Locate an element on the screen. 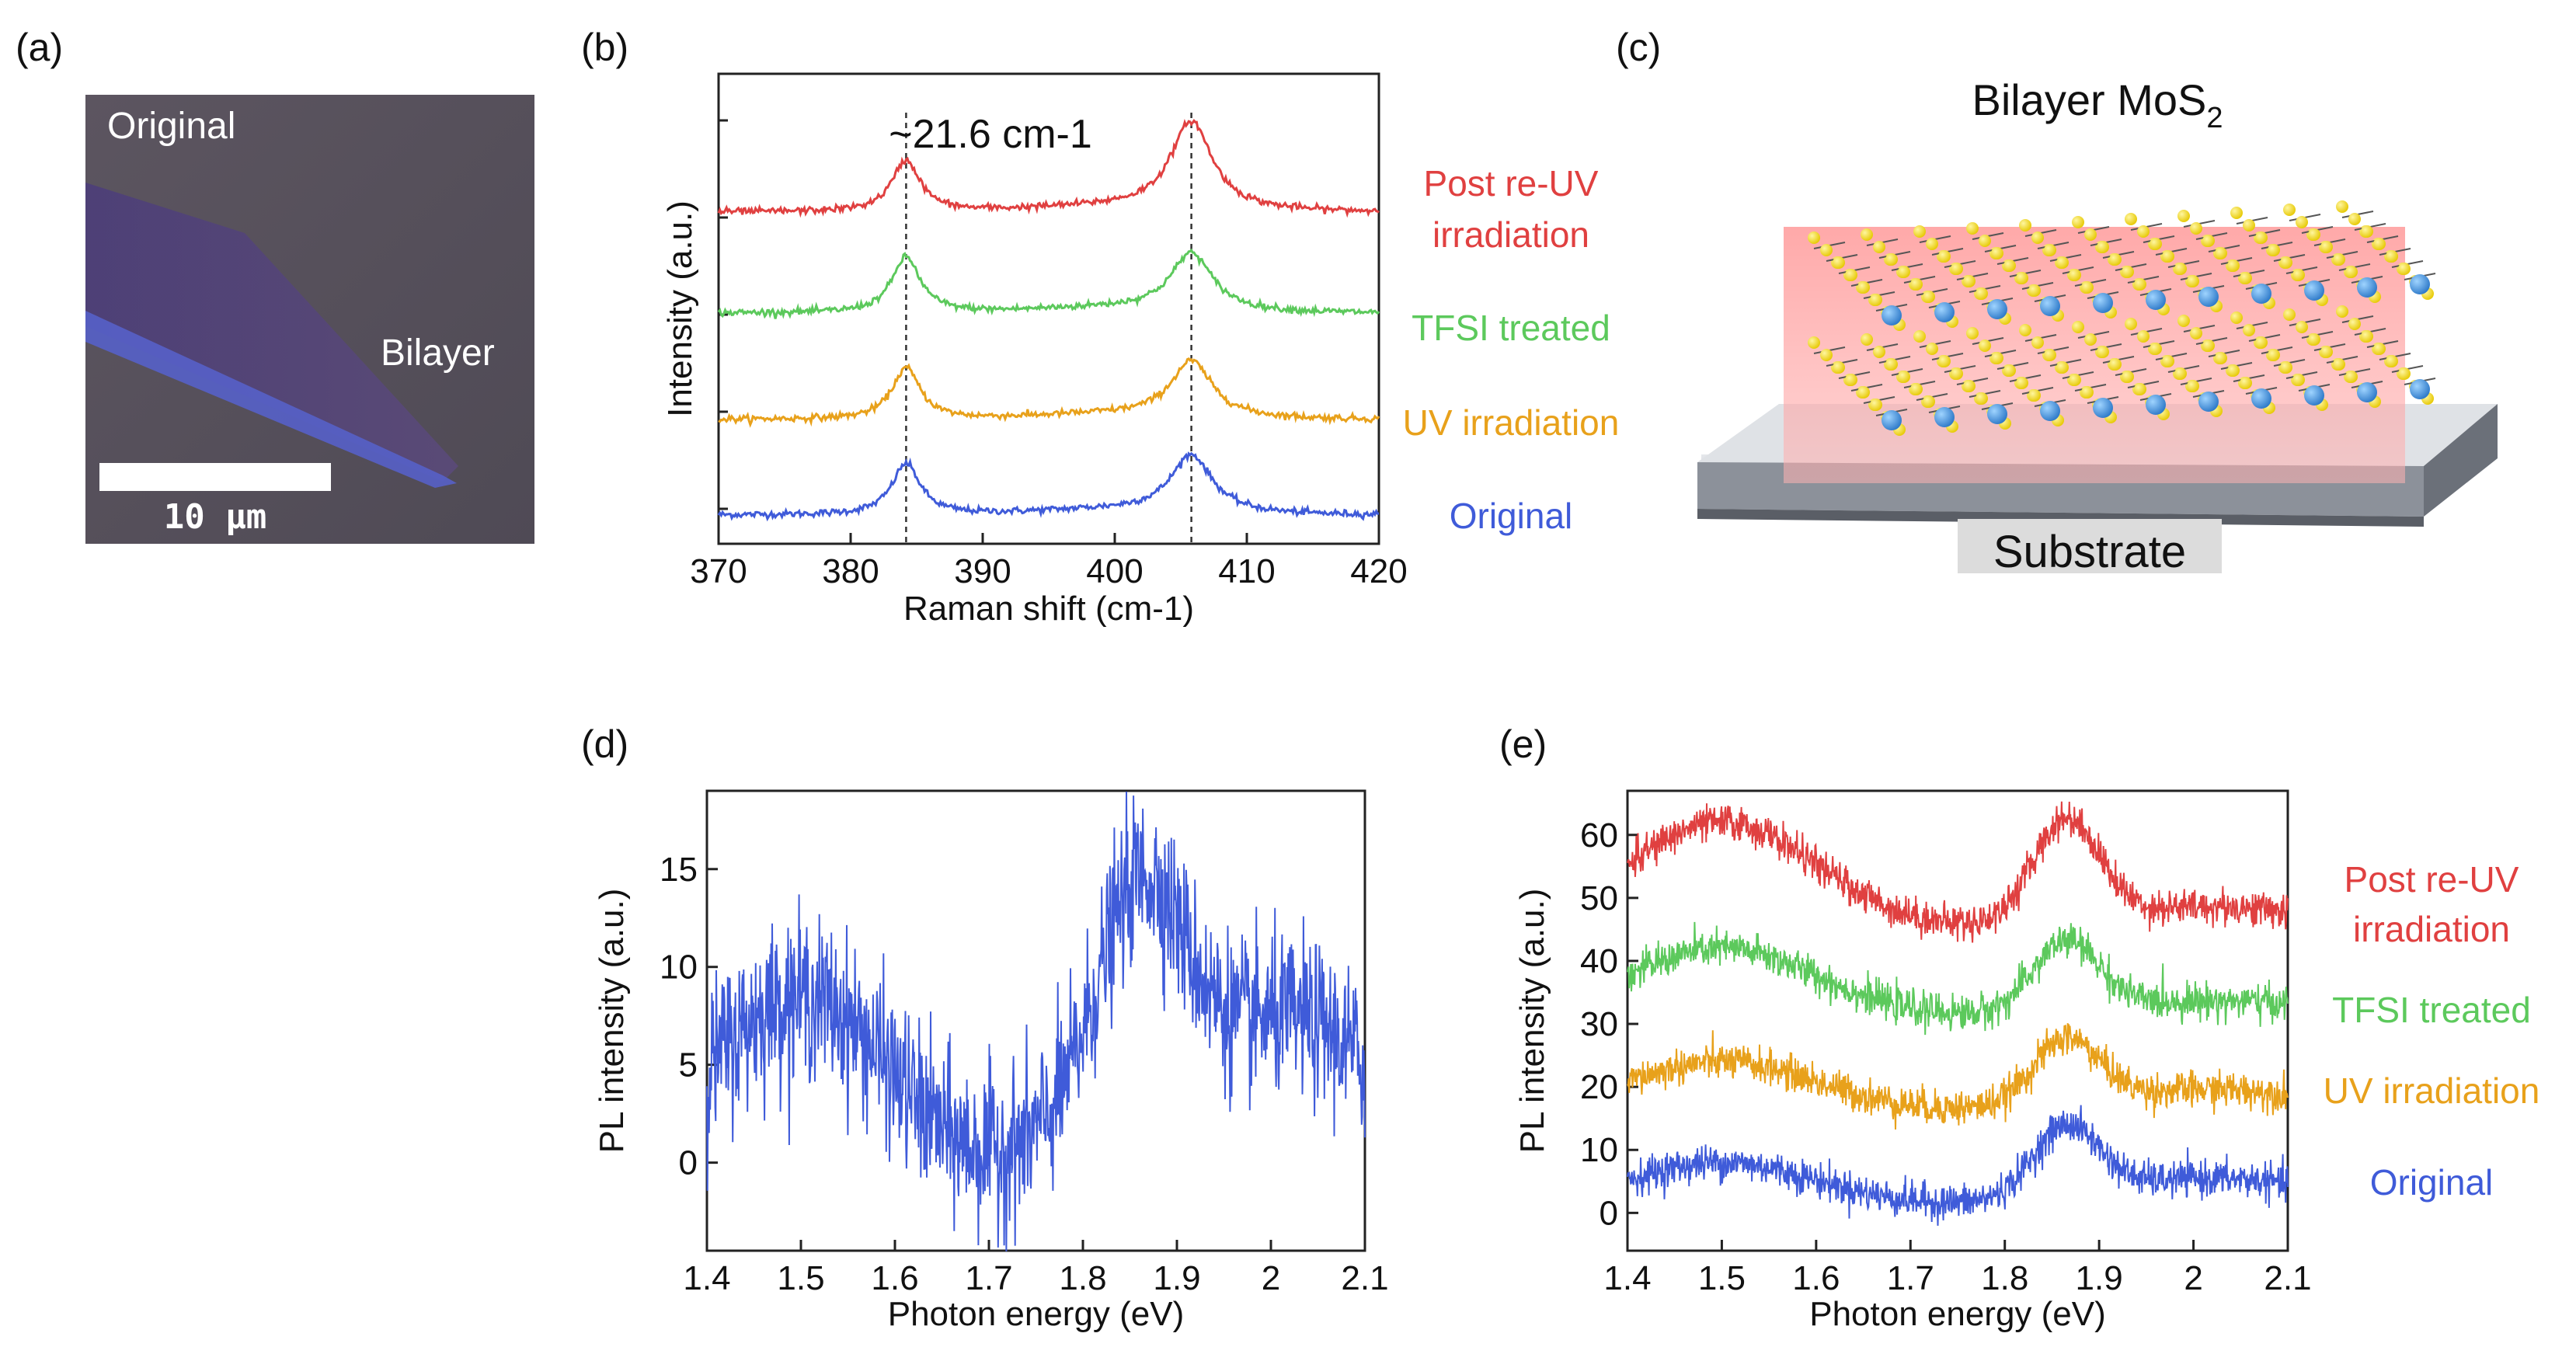 This screenshot has height=1368, width=2576. pl-d-xtick-label: 1.5 is located at coordinates (800, 1278).